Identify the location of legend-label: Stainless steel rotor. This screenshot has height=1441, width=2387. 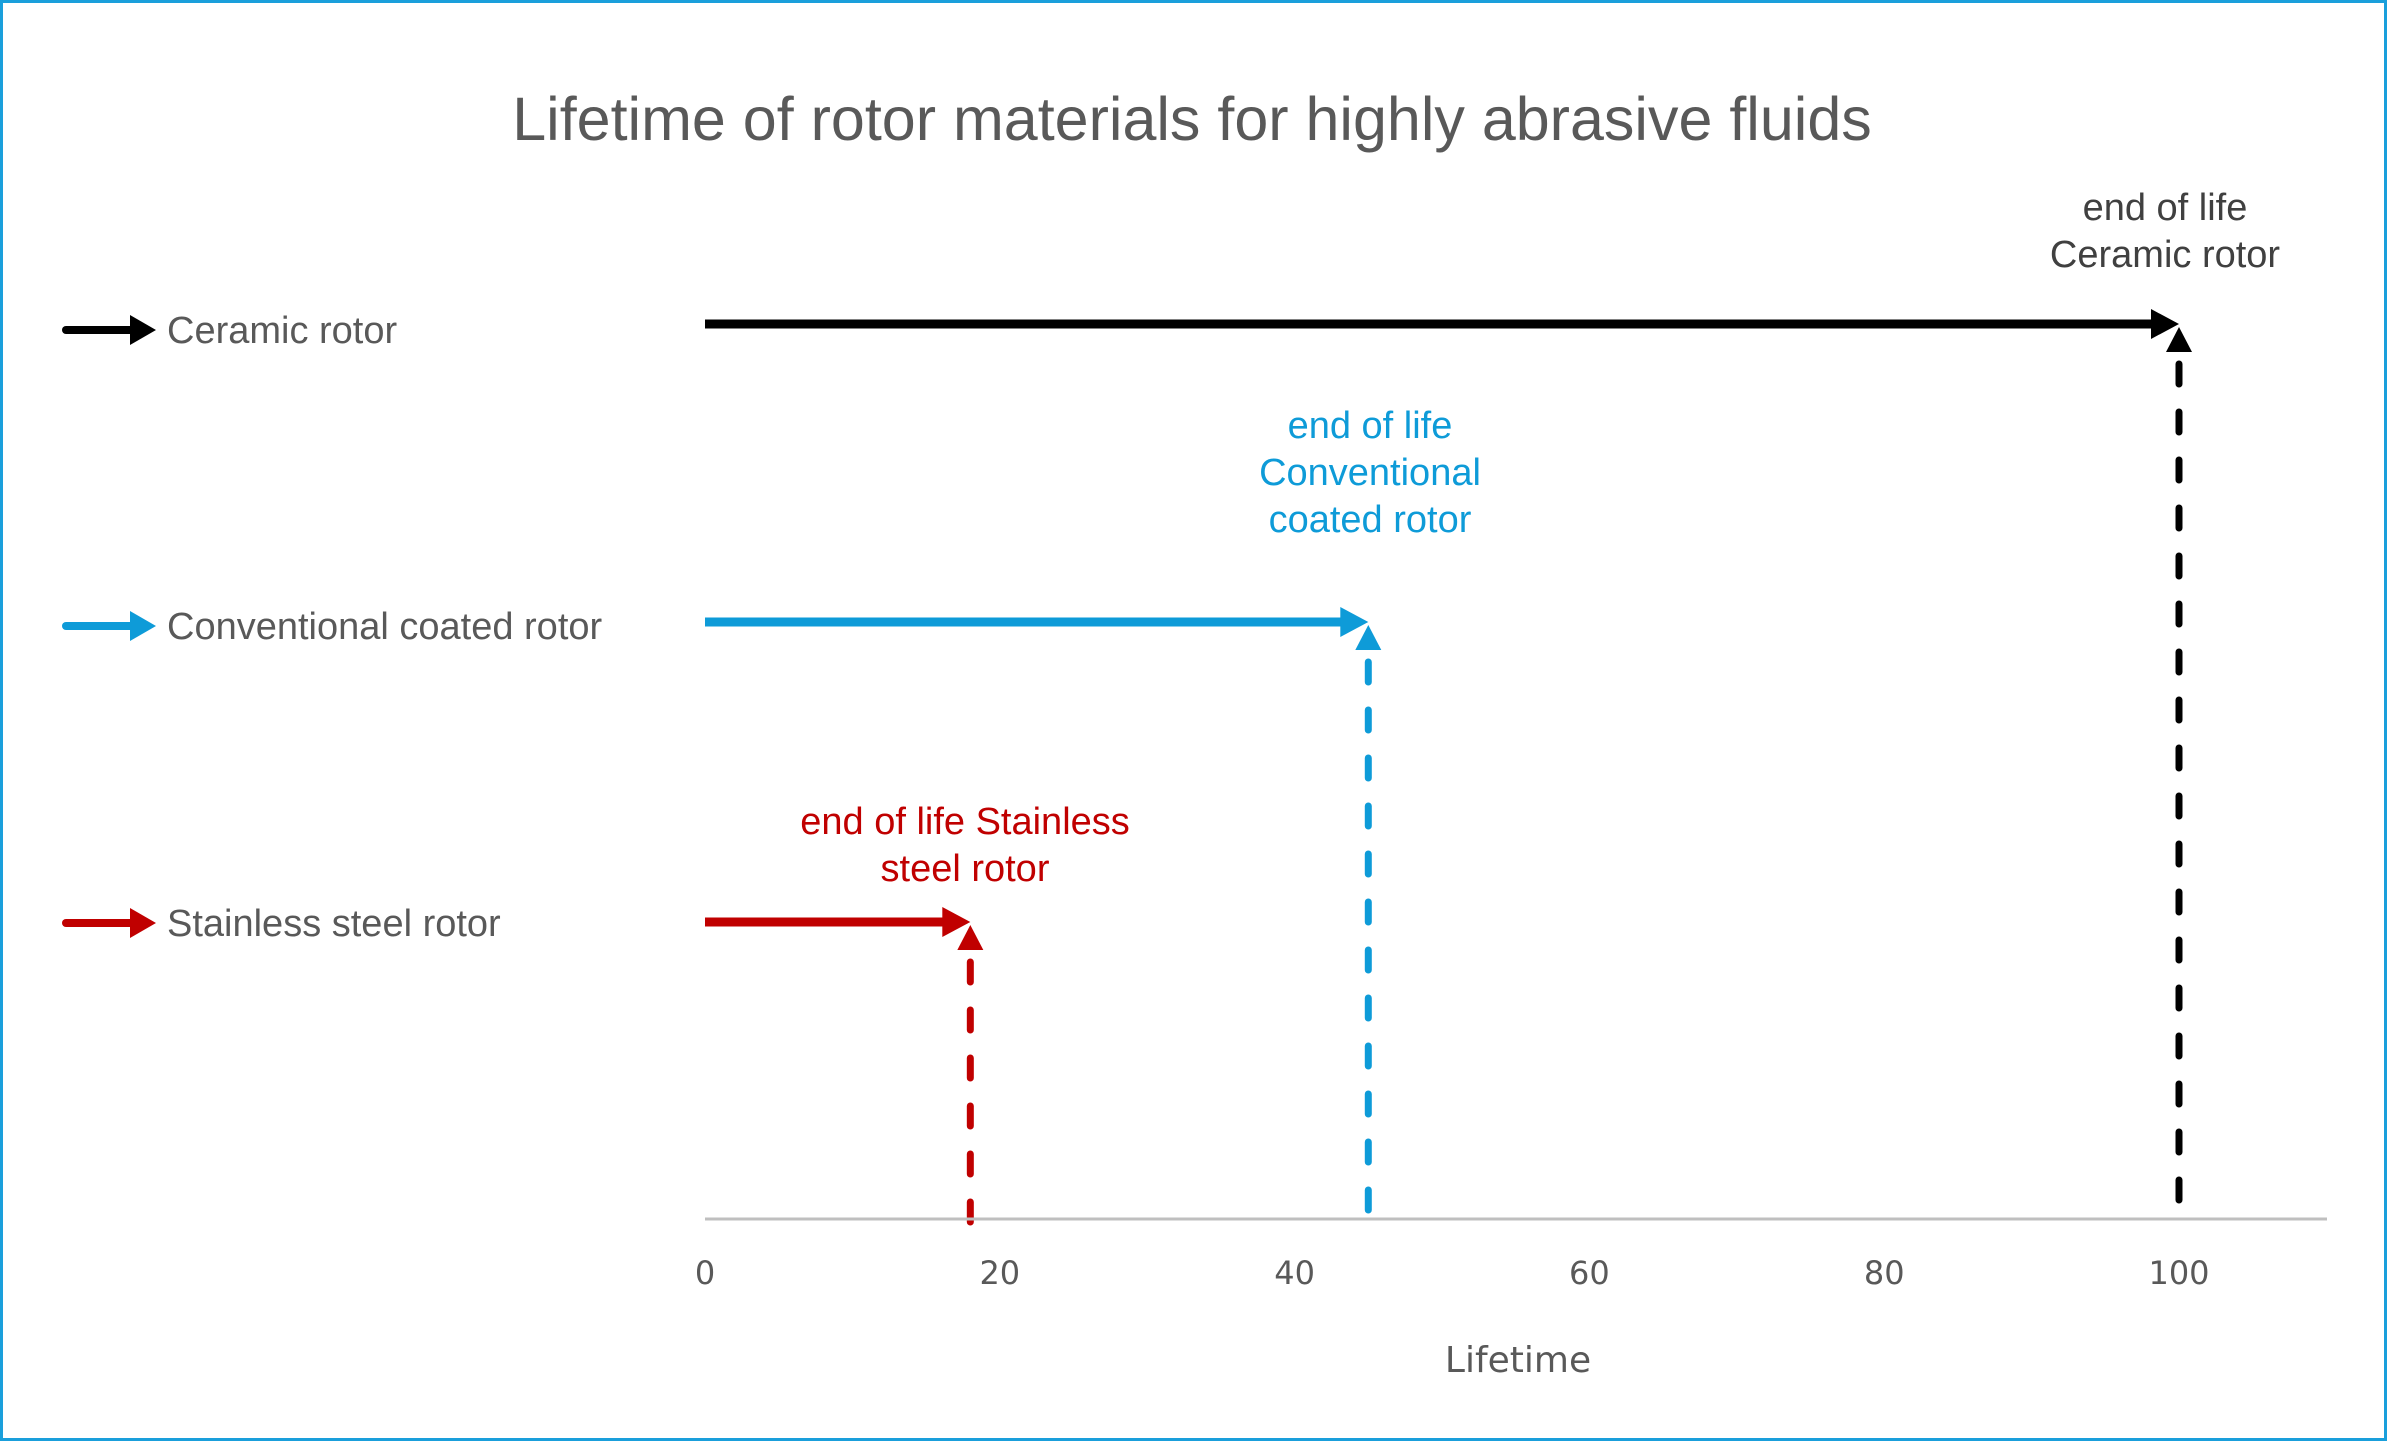
(334, 924).